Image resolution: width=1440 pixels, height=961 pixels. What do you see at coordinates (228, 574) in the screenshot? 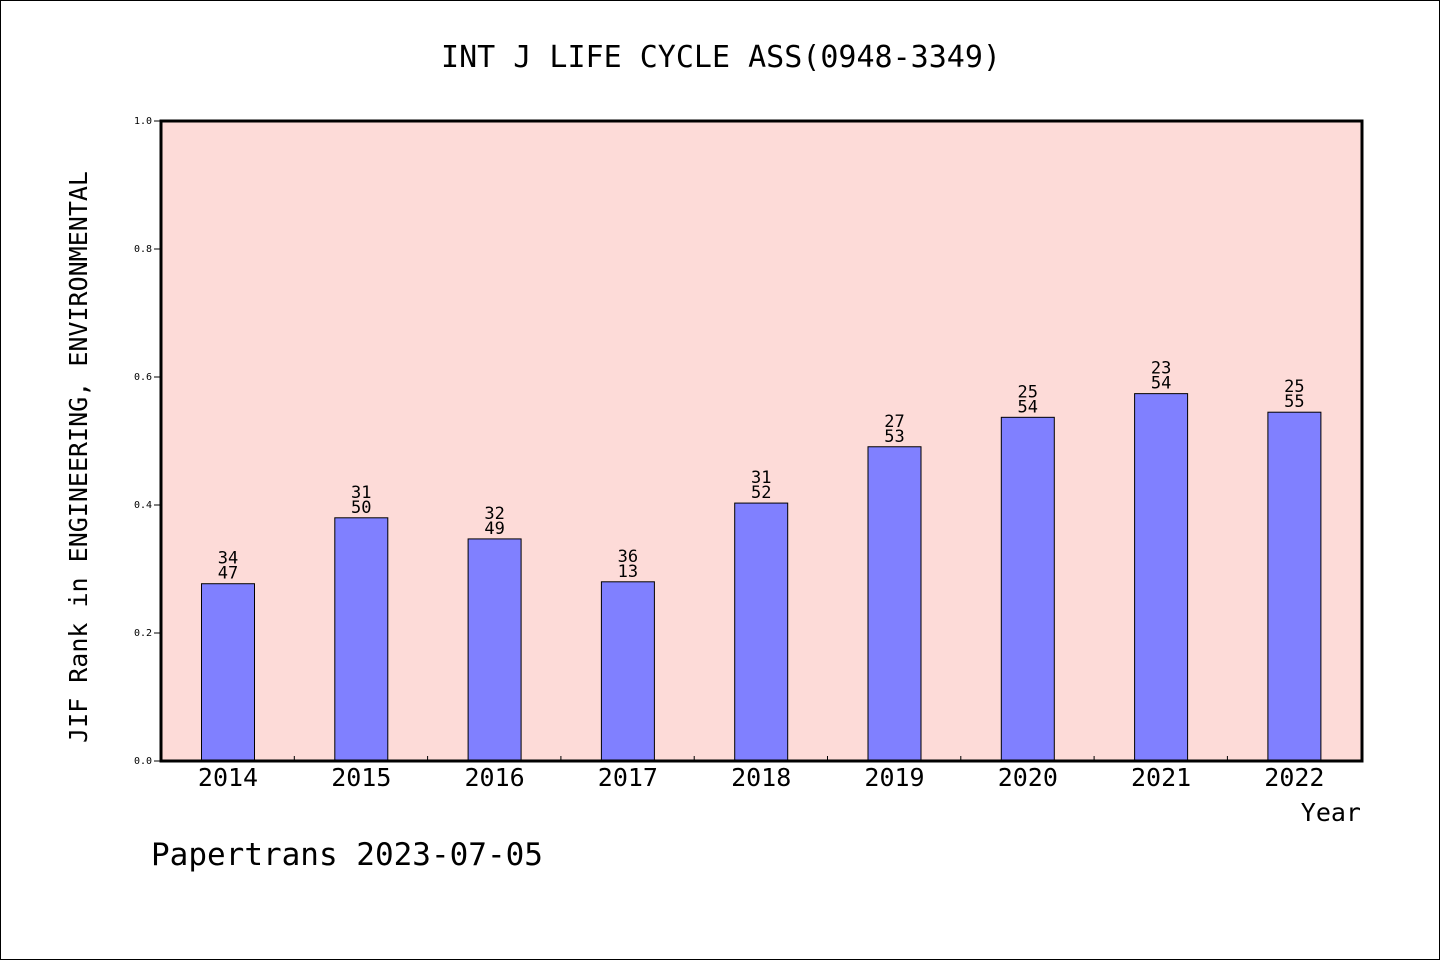
I see `bar-label-total: 47` at bounding box center [228, 574].